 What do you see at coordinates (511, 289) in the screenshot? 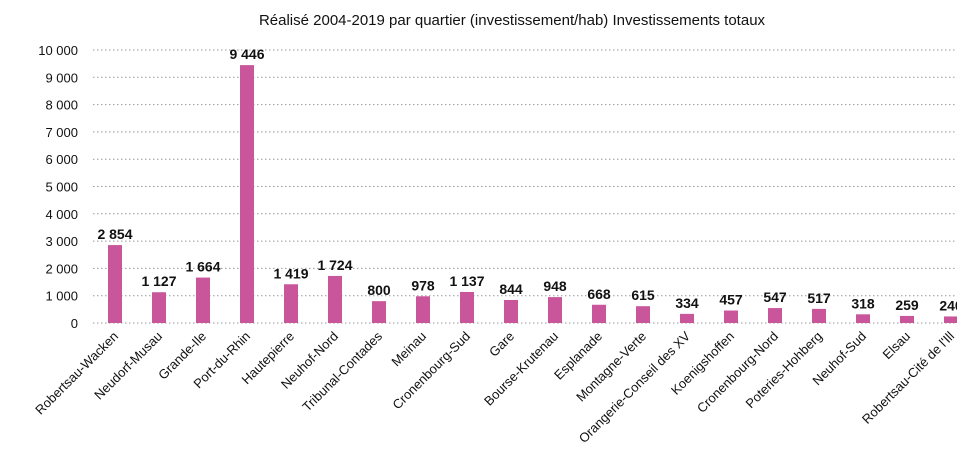
I see `value-label: 844` at bounding box center [511, 289].